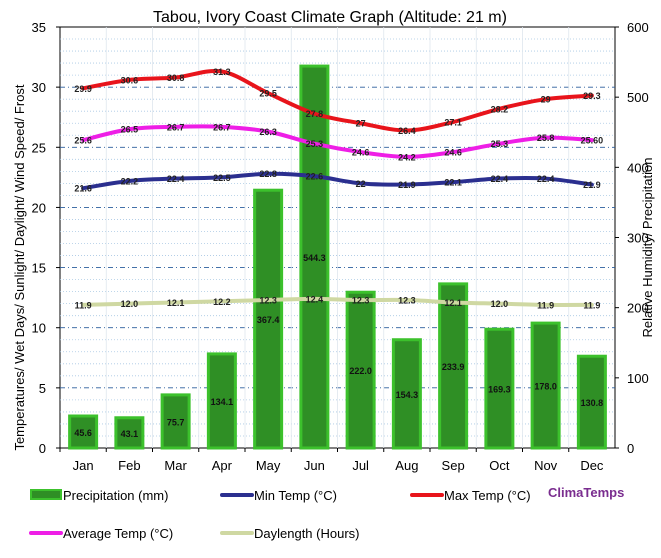  I want to click on data-label: 134.1, so click(222, 402).